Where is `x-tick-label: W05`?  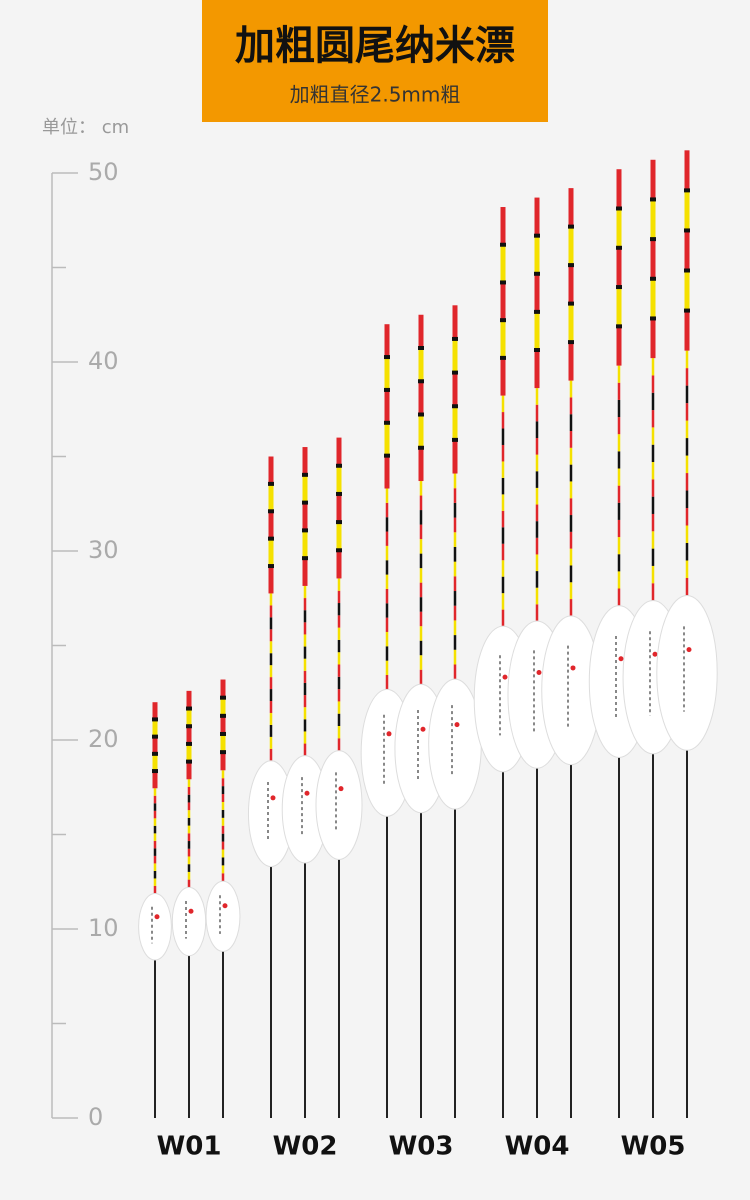
x-tick-label: W05 is located at coordinates (653, 1147).